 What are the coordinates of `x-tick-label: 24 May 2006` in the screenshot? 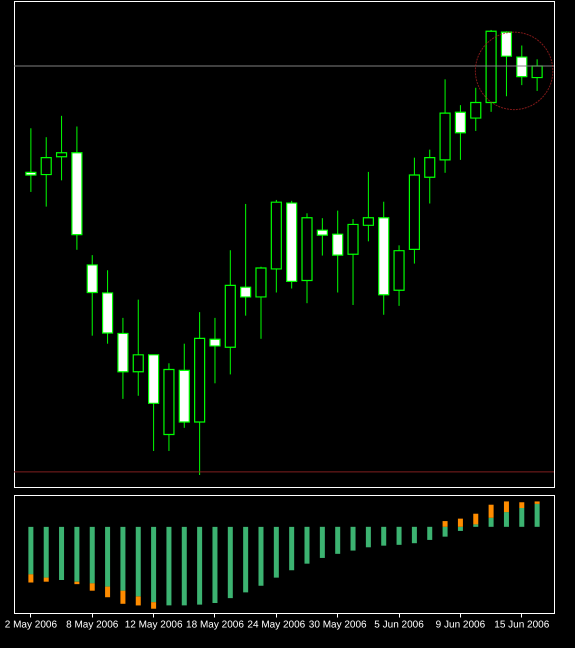 It's located at (276, 625).